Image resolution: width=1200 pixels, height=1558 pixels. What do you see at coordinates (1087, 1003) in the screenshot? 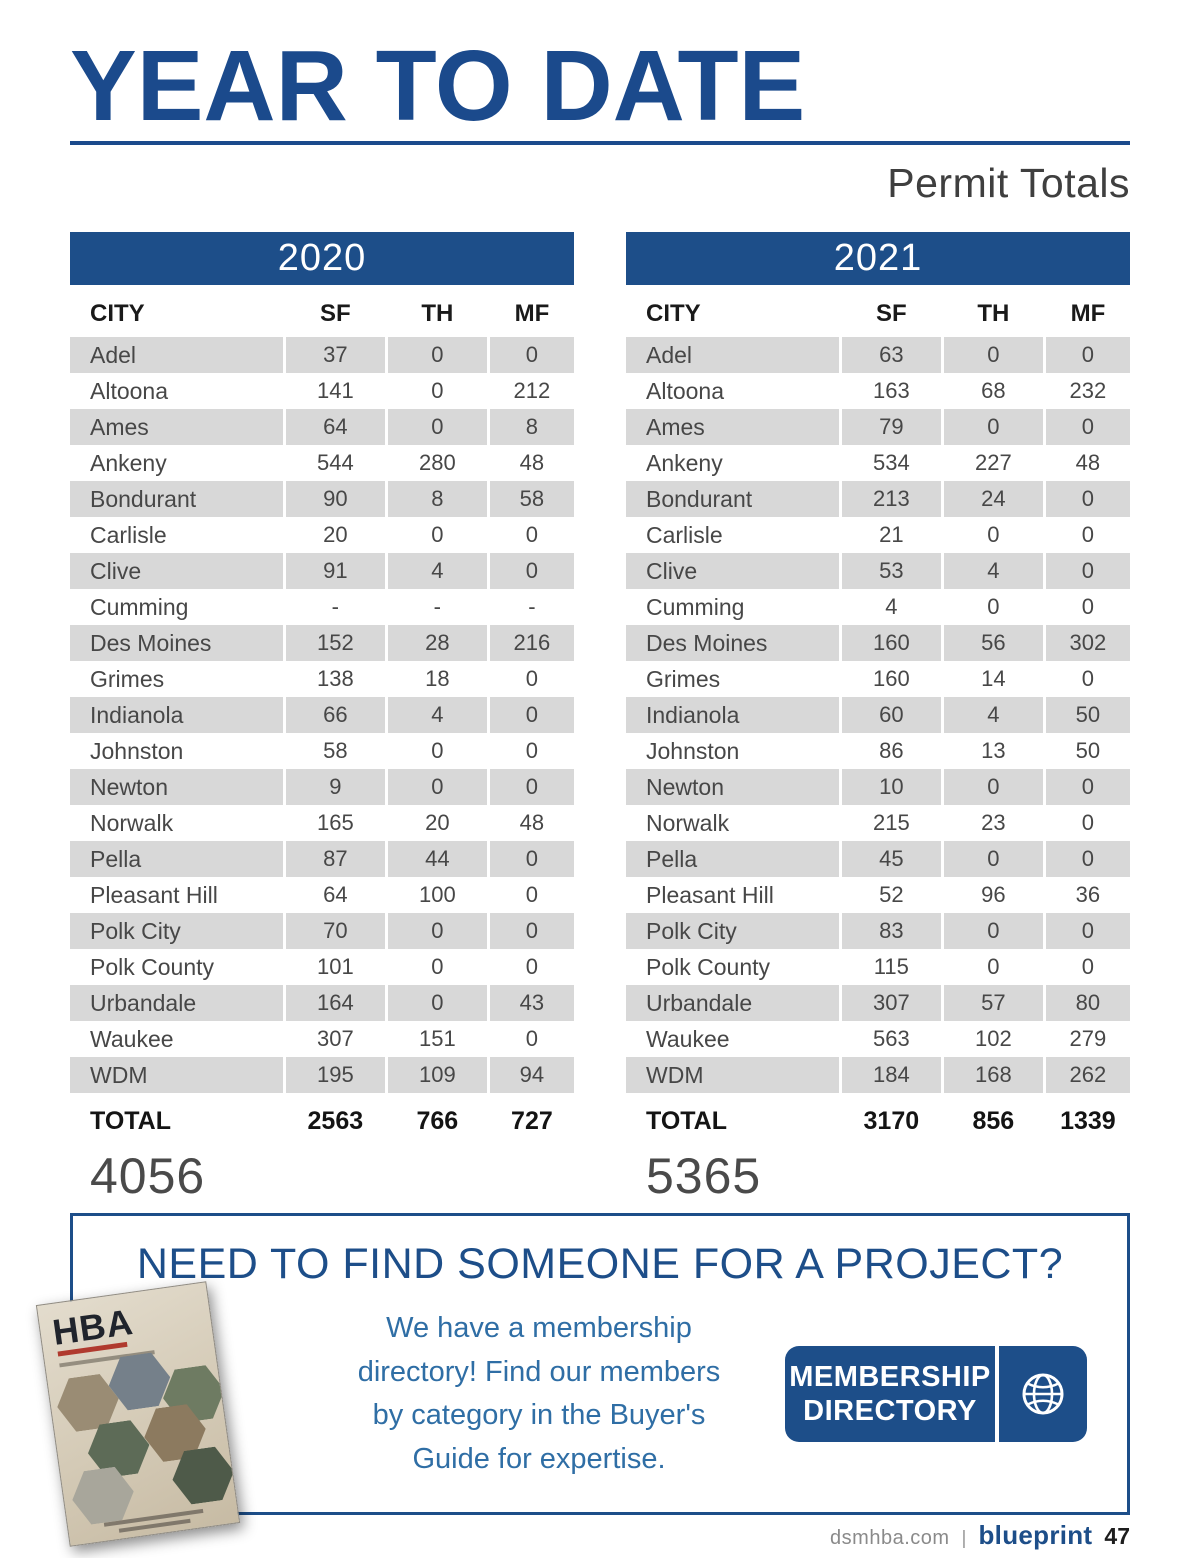
I see `value-cell: 80` at bounding box center [1087, 1003].